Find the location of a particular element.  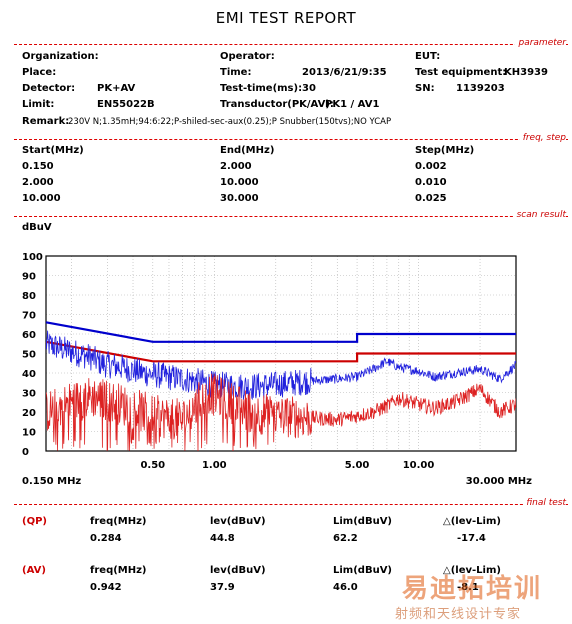

y-tick-label: 30 is located at coordinates (29, 394).